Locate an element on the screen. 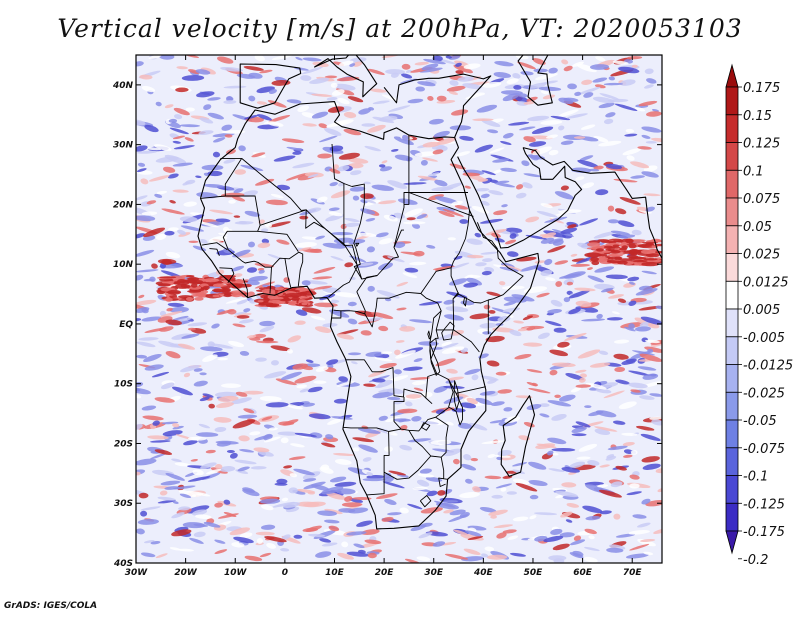 This screenshot has height=618, width=800. lat-tick-label: 30S is located at coordinates (123, 504).